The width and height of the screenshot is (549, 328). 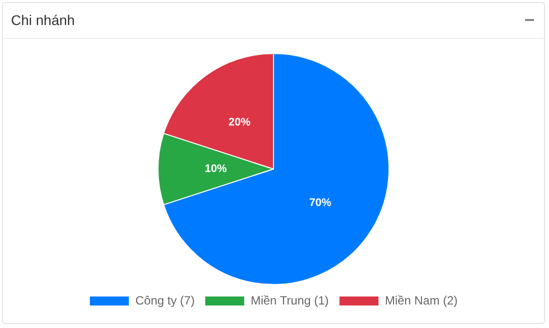 I want to click on data-label: 70%, so click(x=320, y=202).